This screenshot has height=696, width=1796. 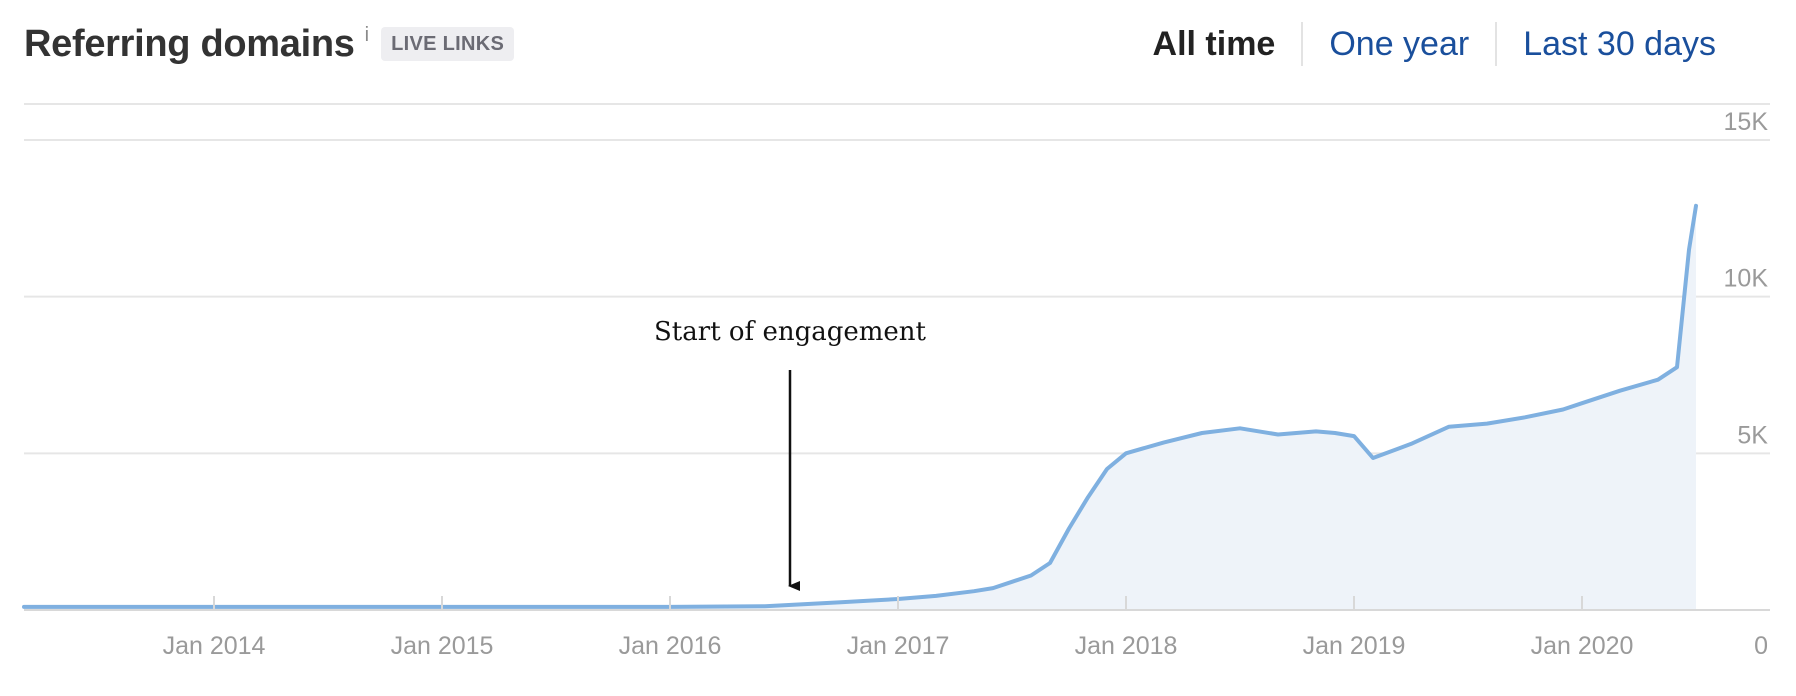 I want to click on x-tick-label: Jan 2014, so click(x=214, y=646).